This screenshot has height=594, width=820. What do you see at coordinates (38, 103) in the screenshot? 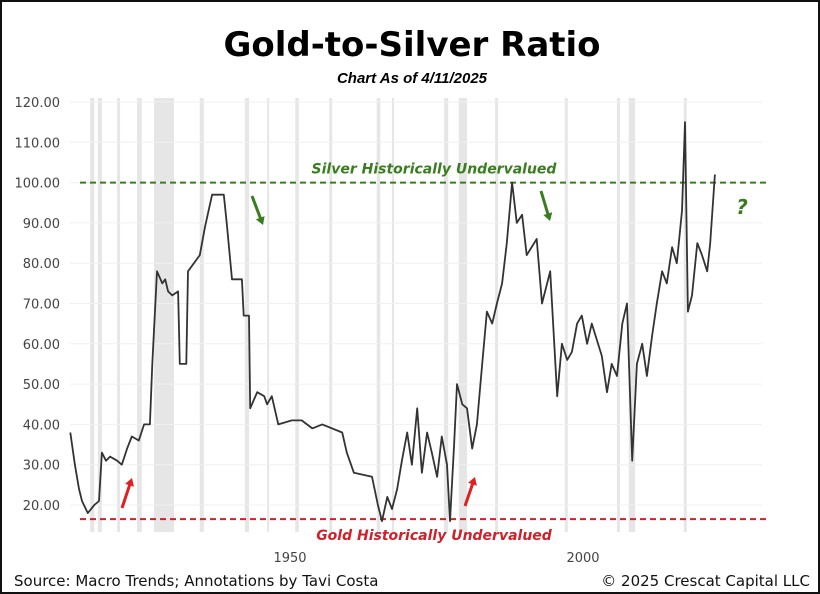
I see `y-tick-label: 120.00` at bounding box center [38, 103].